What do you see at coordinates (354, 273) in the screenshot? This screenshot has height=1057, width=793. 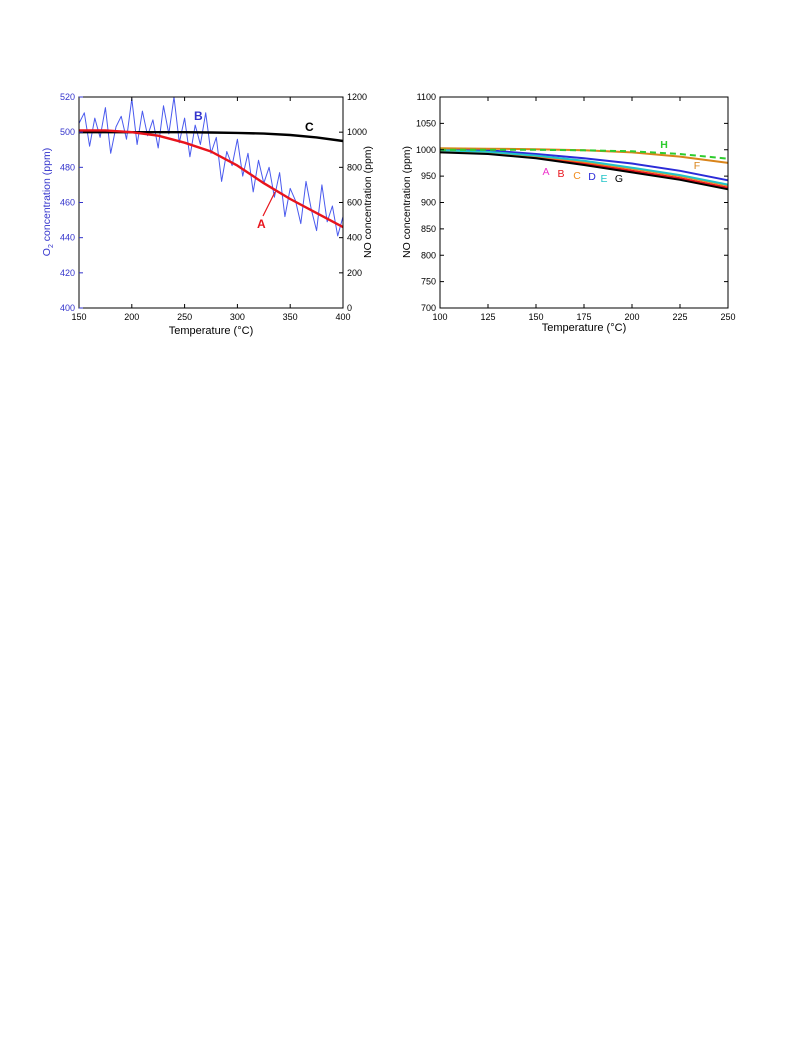 I see `y-right-tick-label: 200` at bounding box center [354, 273].